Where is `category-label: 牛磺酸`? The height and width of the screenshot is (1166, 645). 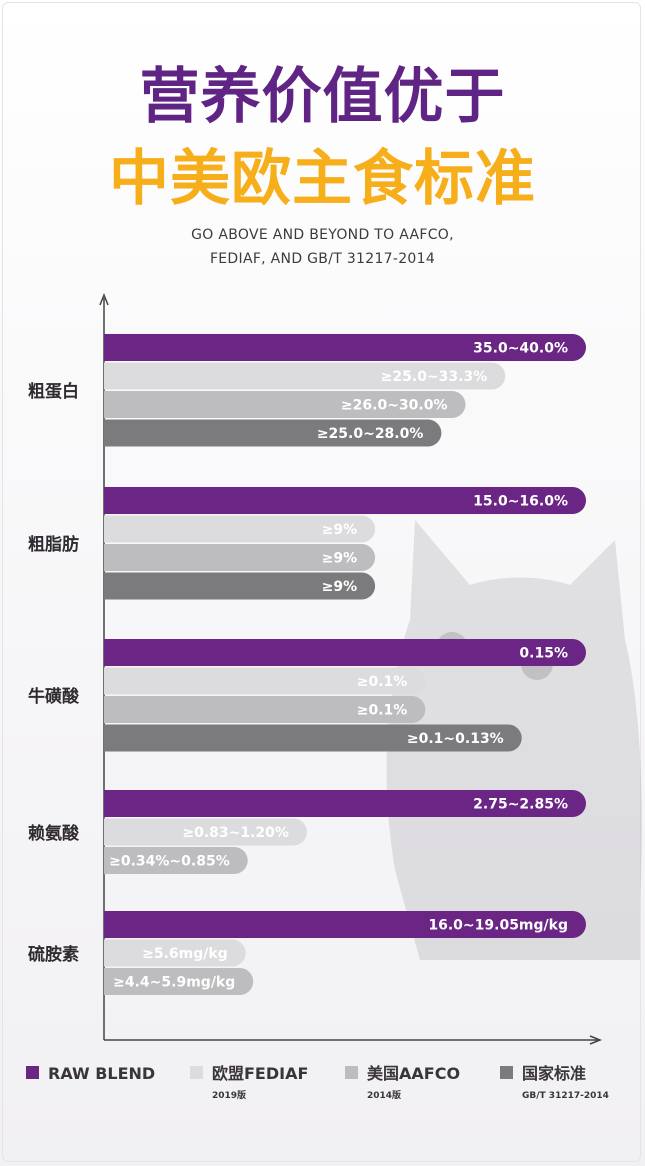 category-label: 牛磺酸 is located at coordinates (54, 696).